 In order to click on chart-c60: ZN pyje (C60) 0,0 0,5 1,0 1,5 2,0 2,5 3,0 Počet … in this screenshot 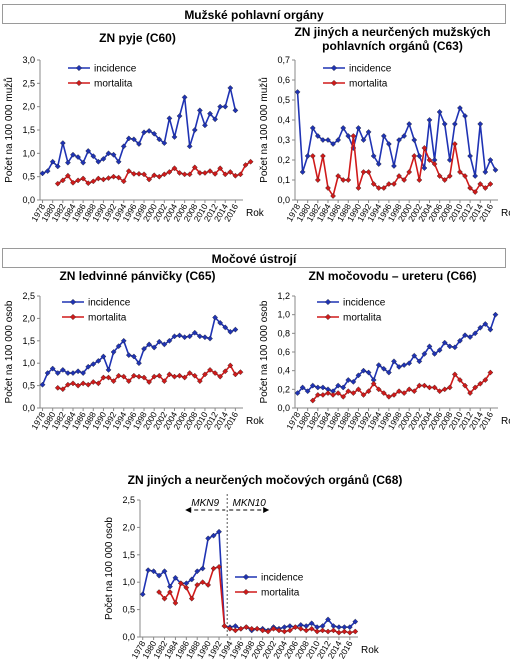, I will do `click(134, 127)`.